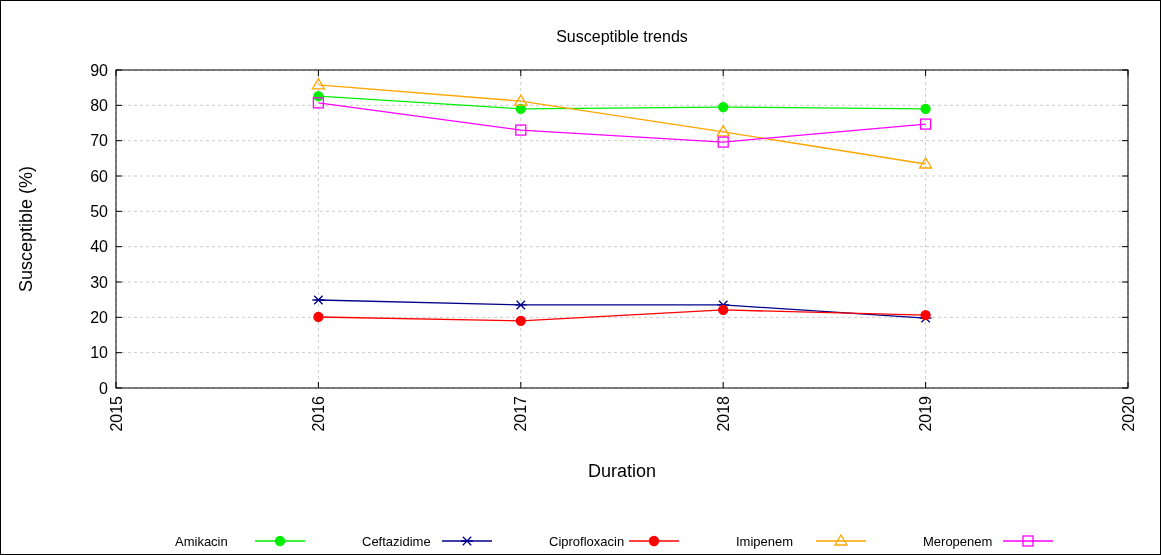  What do you see at coordinates (99, 247) in the screenshot?
I see `y-tick-label: 40` at bounding box center [99, 247].